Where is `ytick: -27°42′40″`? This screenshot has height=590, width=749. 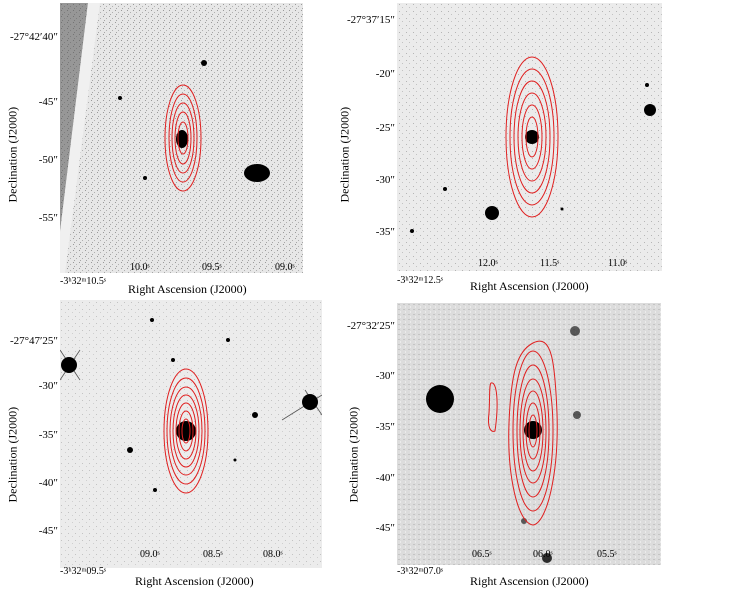
ytick: -27°42′40″ is located at coordinates (33, 37).